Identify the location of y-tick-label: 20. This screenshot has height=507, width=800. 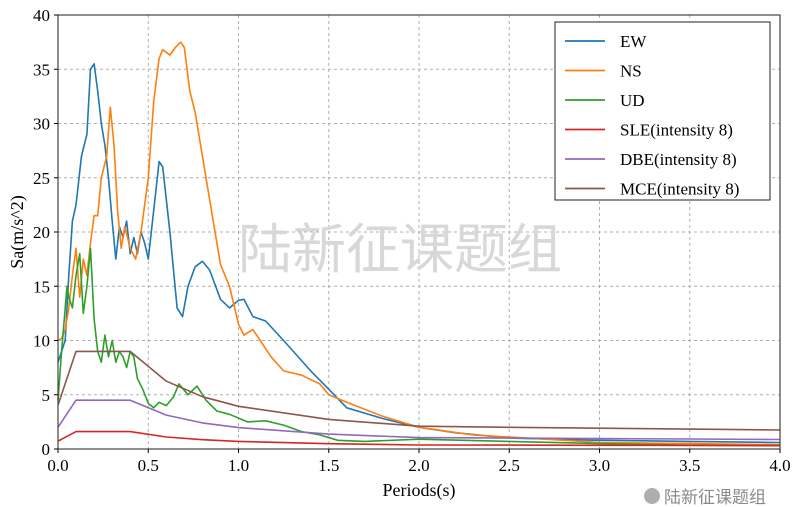
(41, 232).